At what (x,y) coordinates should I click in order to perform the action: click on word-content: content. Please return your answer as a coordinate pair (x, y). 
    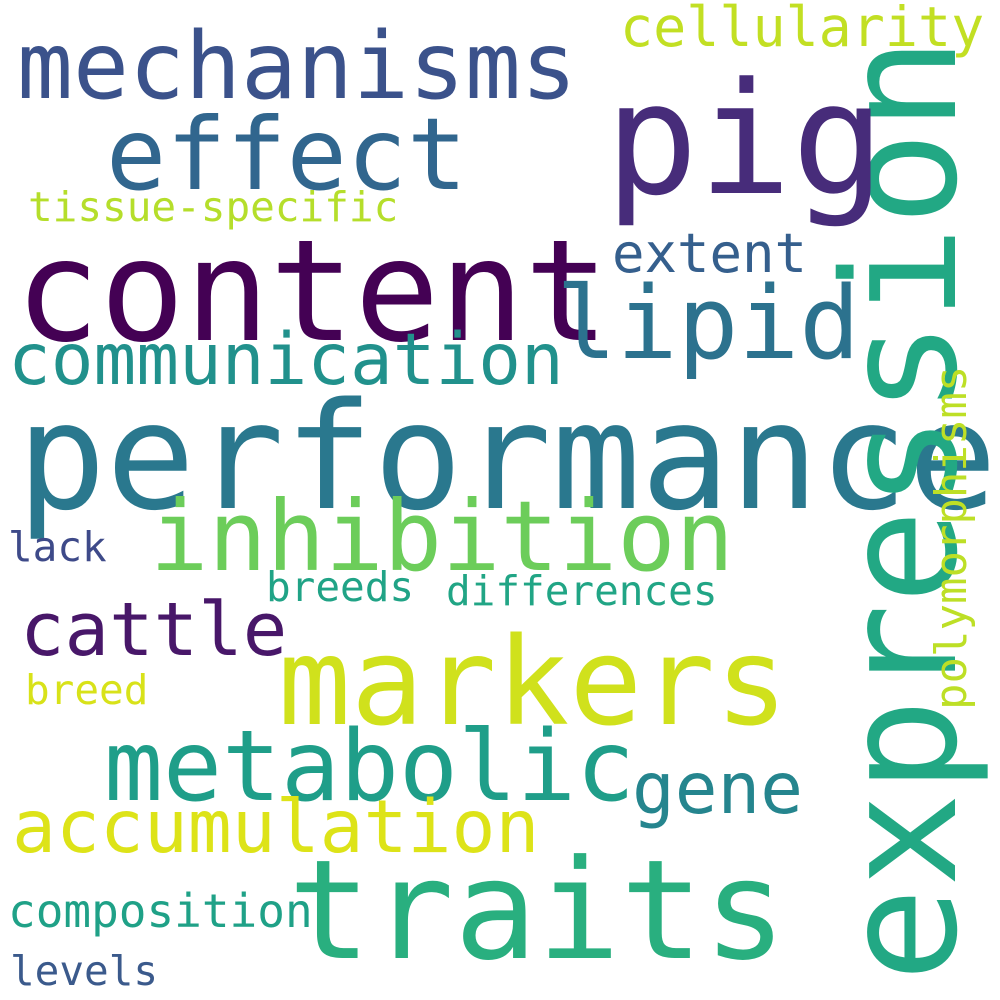
    Looking at the image, I should click on (312, 292).